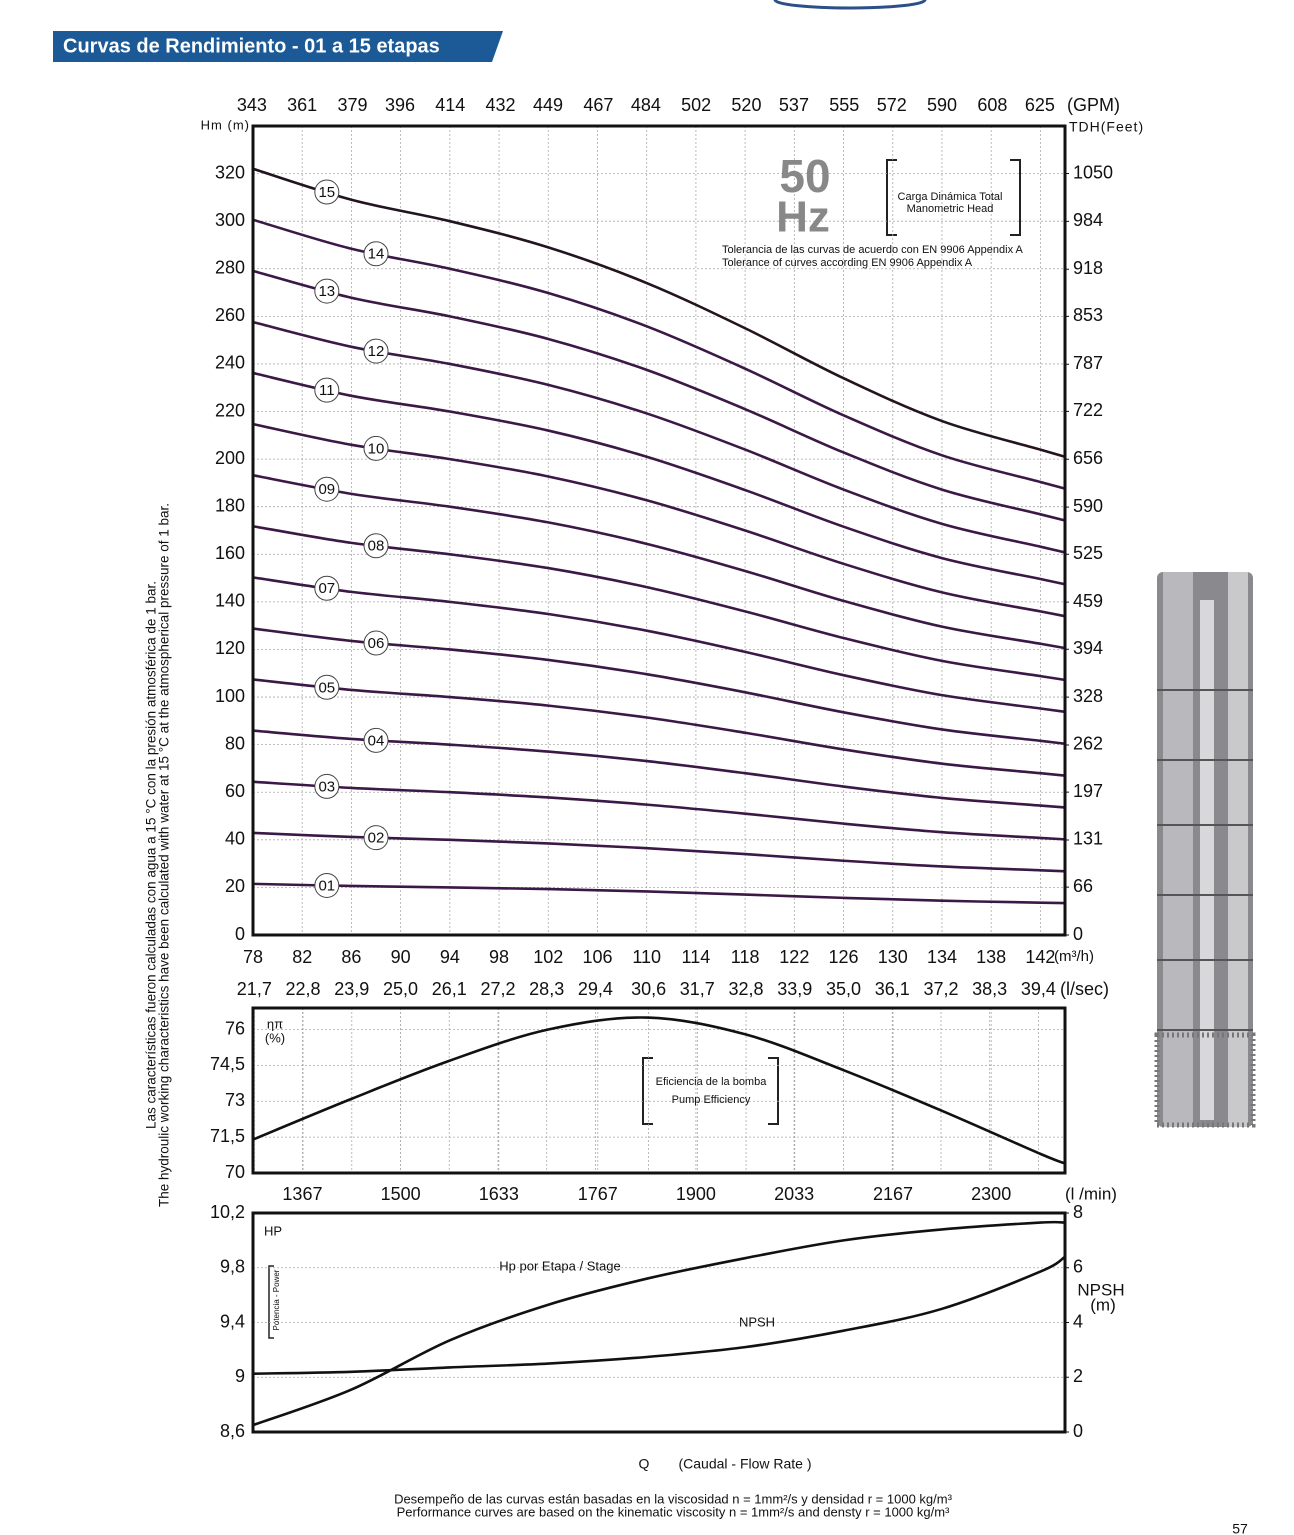 Image resolution: width=1294 pixels, height=1535 pixels. What do you see at coordinates (1088, 220) in the screenshot?
I see `y2-tick-label: 984` at bounding box center [1088, 220].